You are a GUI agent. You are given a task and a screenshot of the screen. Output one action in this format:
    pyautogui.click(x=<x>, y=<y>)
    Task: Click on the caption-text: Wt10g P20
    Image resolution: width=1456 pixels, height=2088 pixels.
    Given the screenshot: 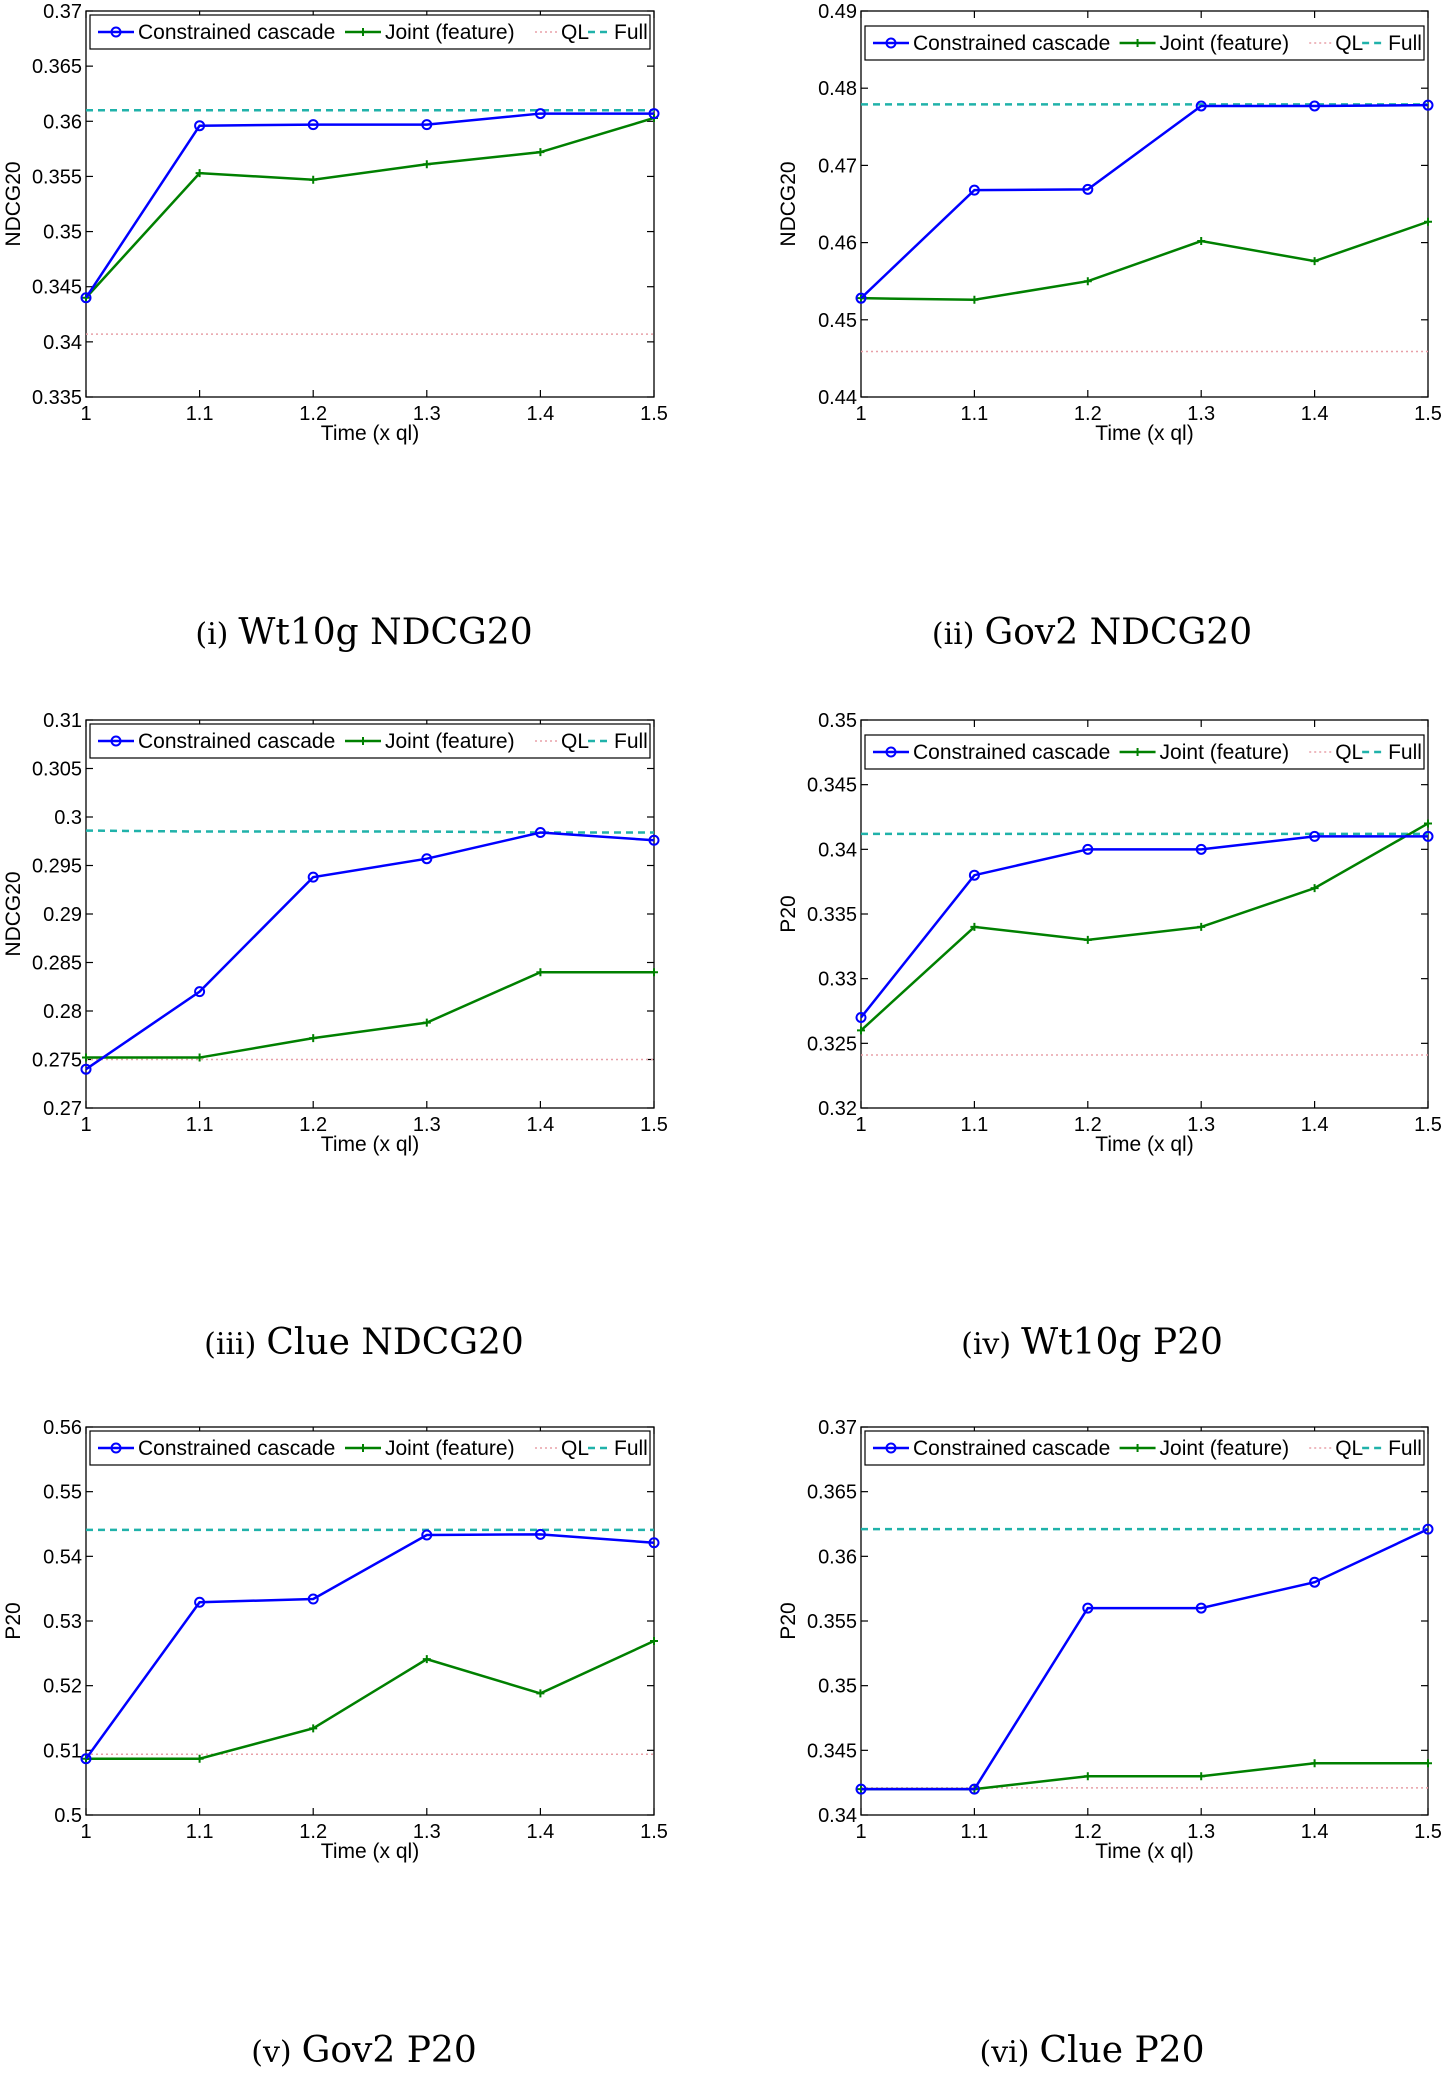 What is the action you would take?
    pyautogui.click(x=1122, y=1342)
    